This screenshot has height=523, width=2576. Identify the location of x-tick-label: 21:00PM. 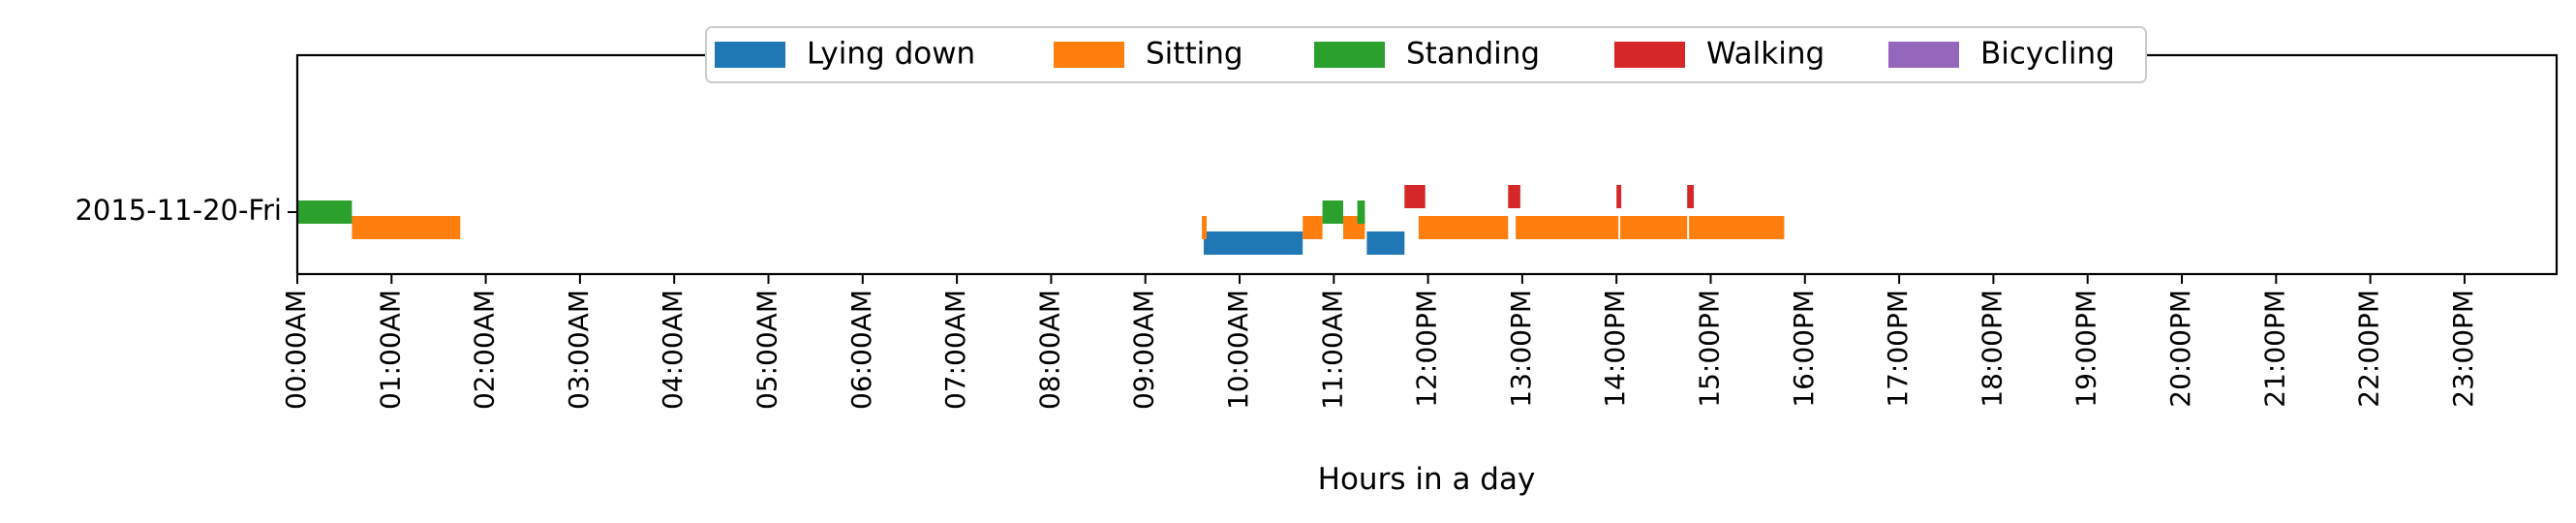
(2274, 349).